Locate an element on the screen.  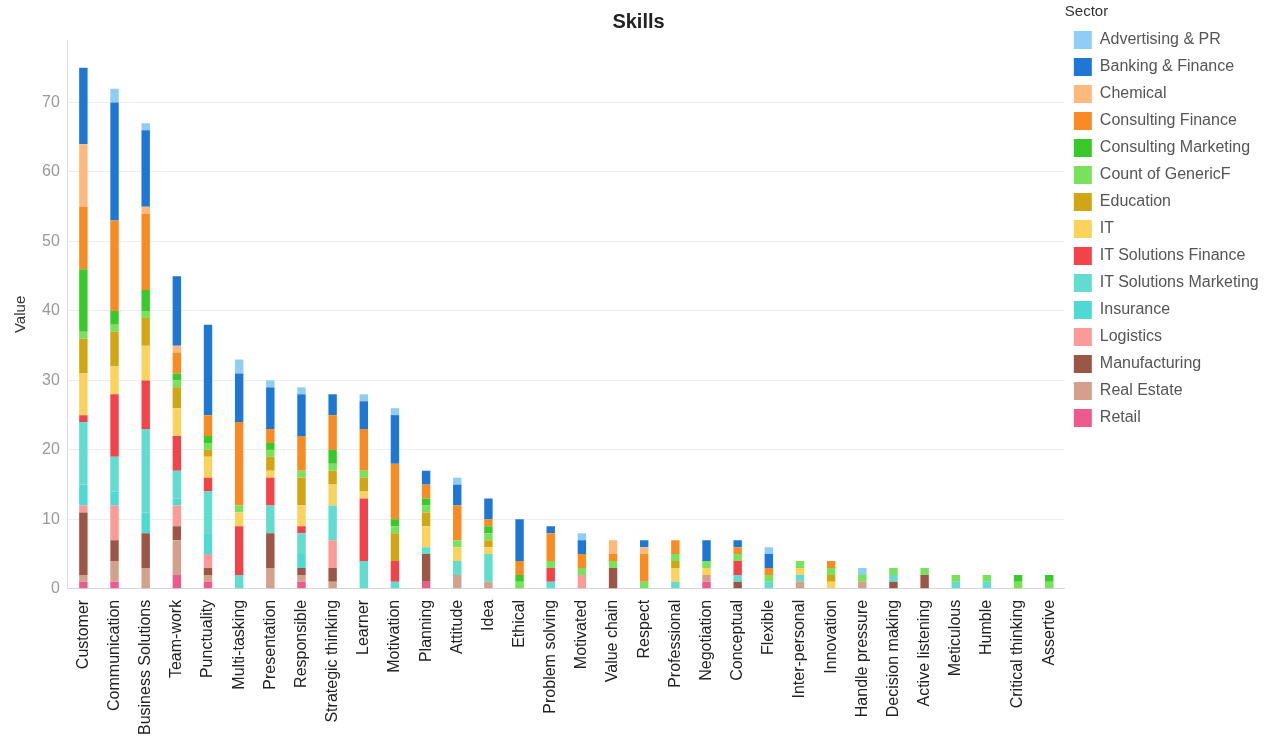
x-tick-label: Learner is located at coordinates (363, 627).